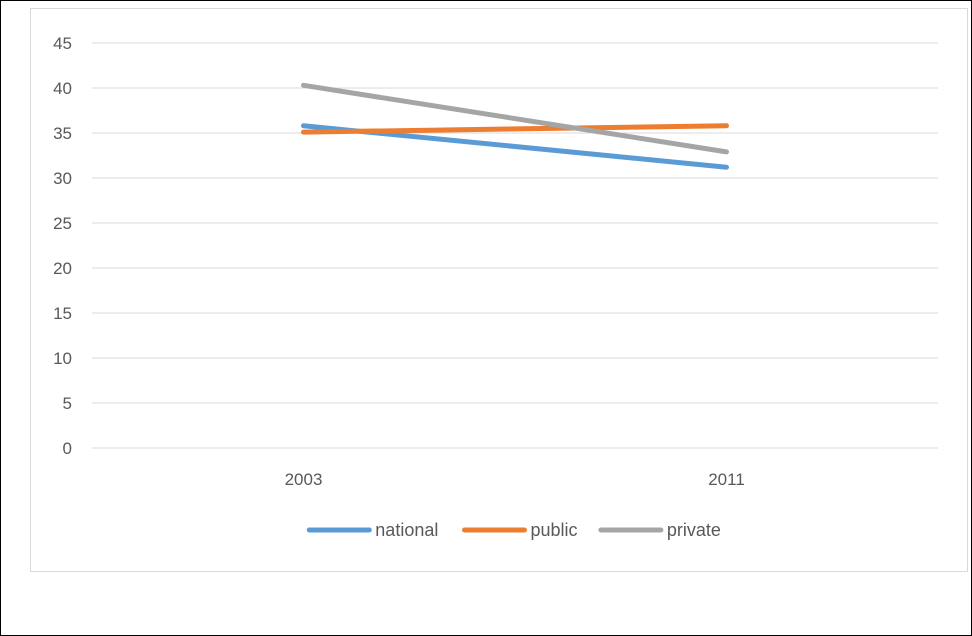 This screenshot has height=636, width=972. Describe the element at coordinates (62, 178) in the screenshot. I see `y-tick-label: 30` at that location.